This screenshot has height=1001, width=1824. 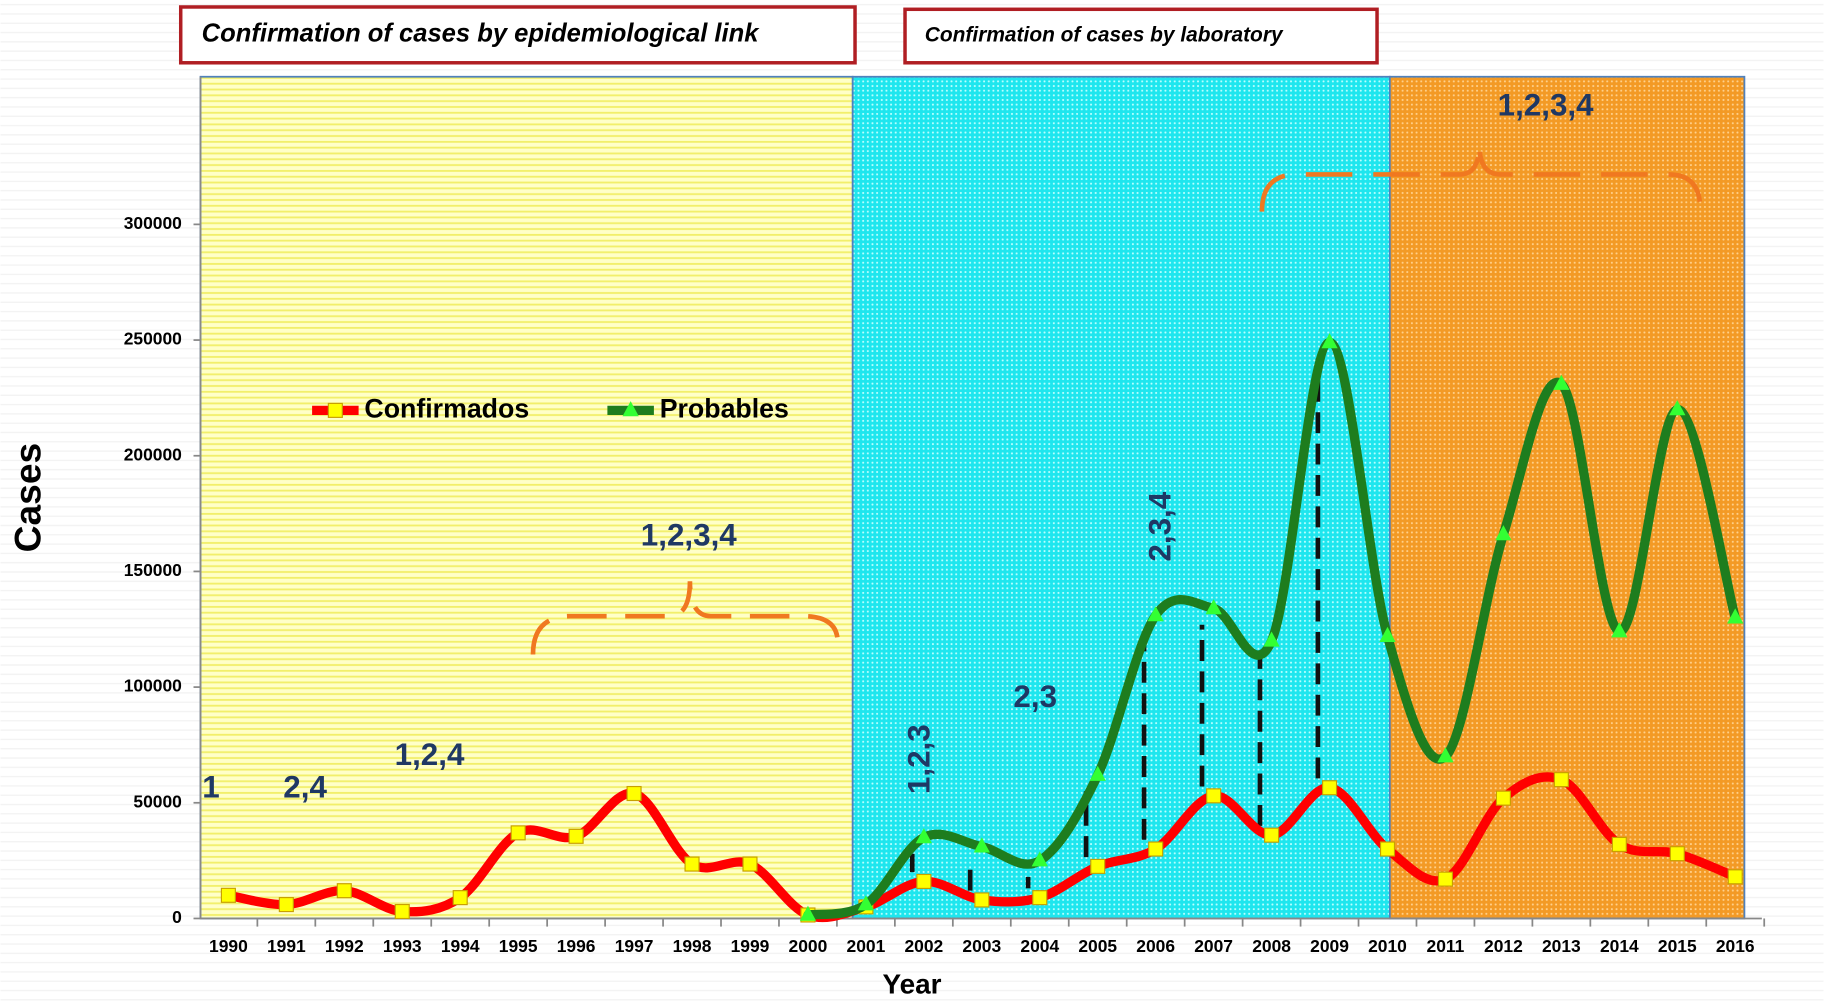 I want to click on x-tick-label: 1993, so click(x=402, y=946).